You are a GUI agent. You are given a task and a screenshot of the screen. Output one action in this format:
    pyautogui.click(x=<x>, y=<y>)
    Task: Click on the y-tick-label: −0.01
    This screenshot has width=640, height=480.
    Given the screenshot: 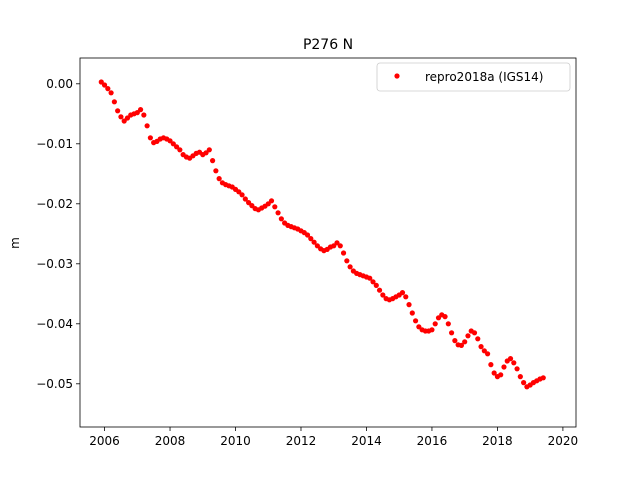 What is the action you would take?
    pyautogui.click(x=54, y=144)
    